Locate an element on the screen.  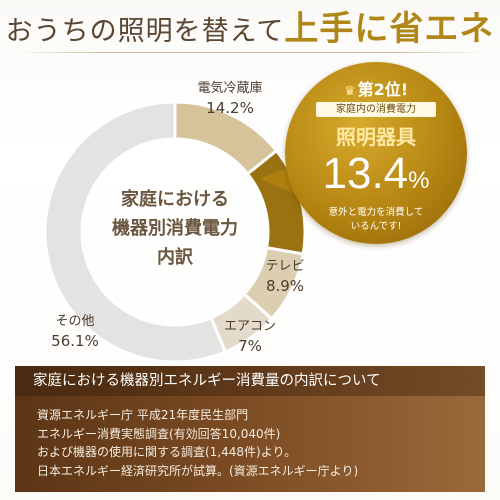
source-line-1: 資源エネルギー庁 平成21年度民生部門 is located at coordinates (143, 415).